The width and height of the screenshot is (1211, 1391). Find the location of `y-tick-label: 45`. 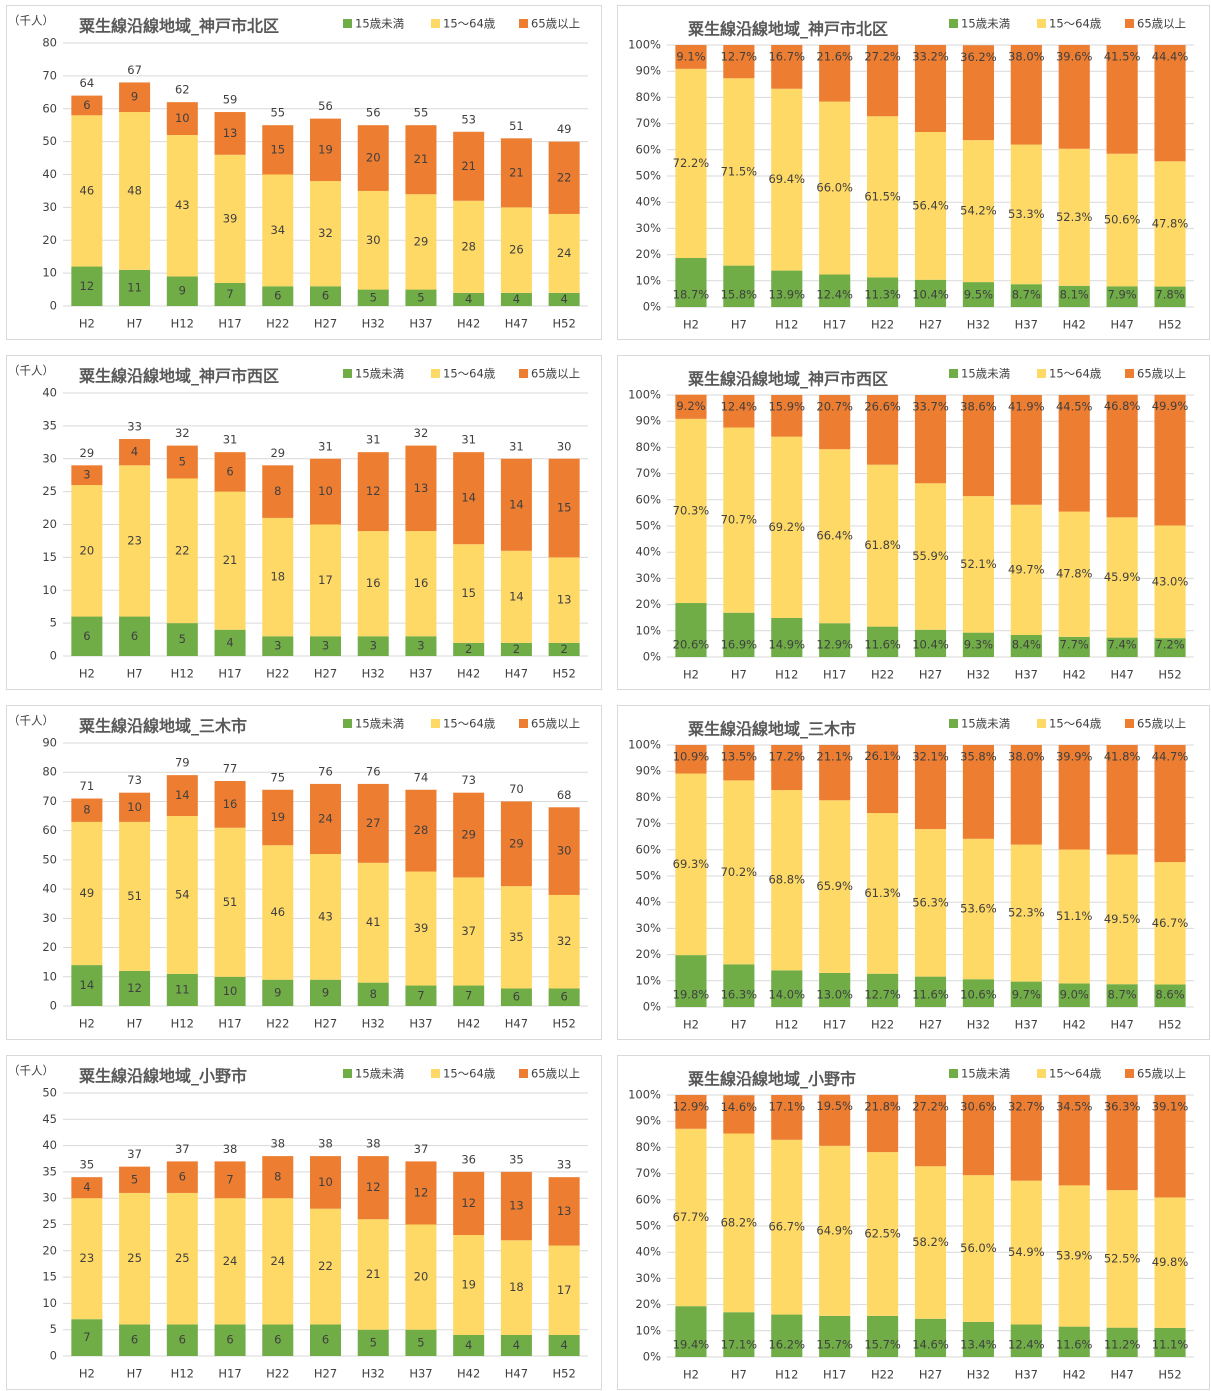

y-tick-label: 45 is located at coordinates (49, 1119).